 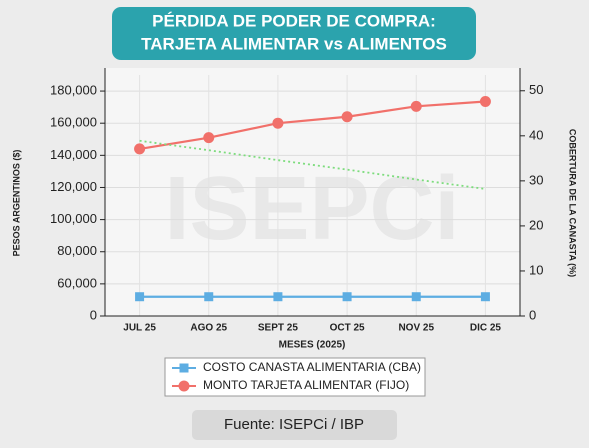 What do you see at coordinates (416, 328) in the screenshot?
I see `x-tick-label: NOV 25` at bounding box center [416, 328].